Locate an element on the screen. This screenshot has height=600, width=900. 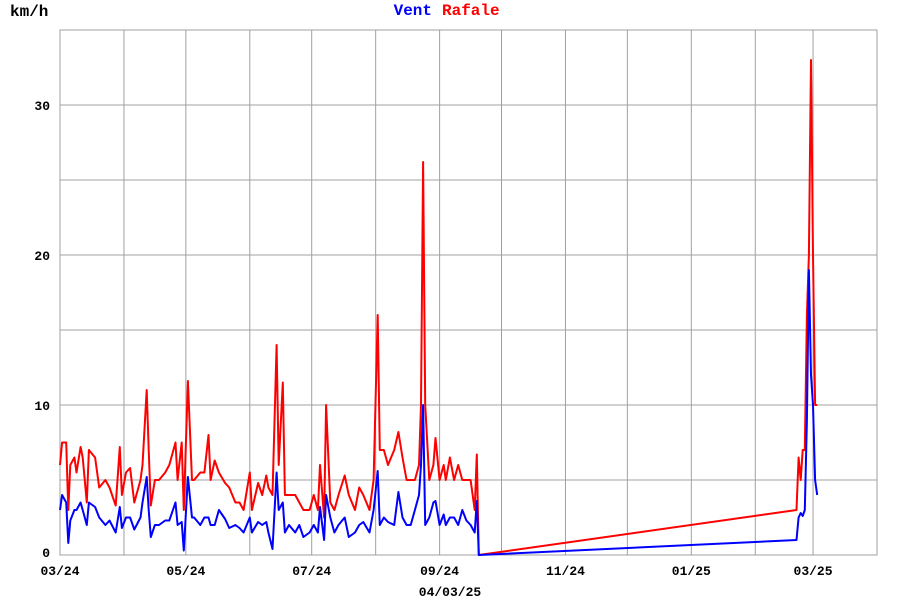
x-tick-label: 03/25 is located at coordinates (813, 571).